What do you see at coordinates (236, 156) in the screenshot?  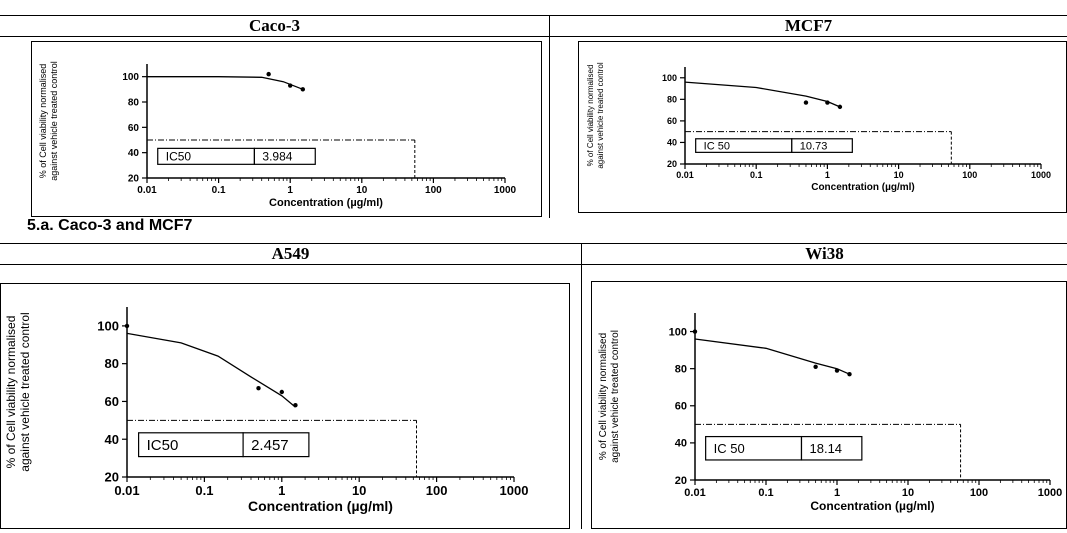 I see `ic50-box: IC50 3.984` at bounding box center [236, 156].